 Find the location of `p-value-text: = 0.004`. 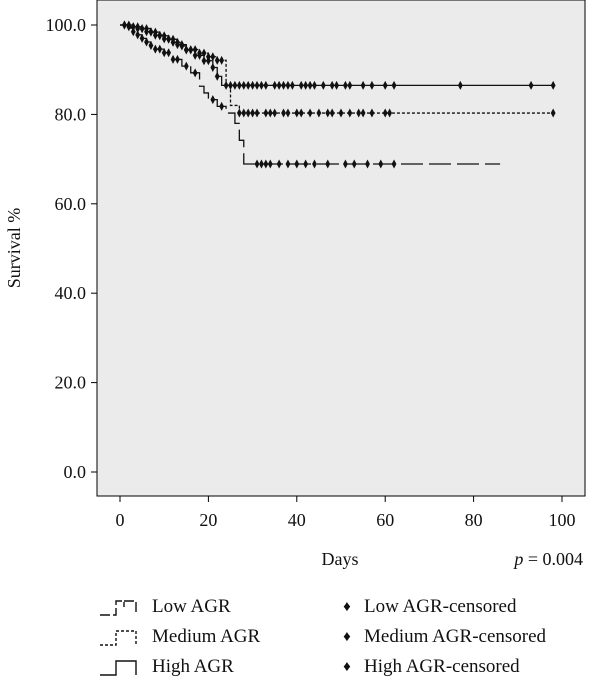

p-value-text: = 0.004 is located at coordinates (553, 559).